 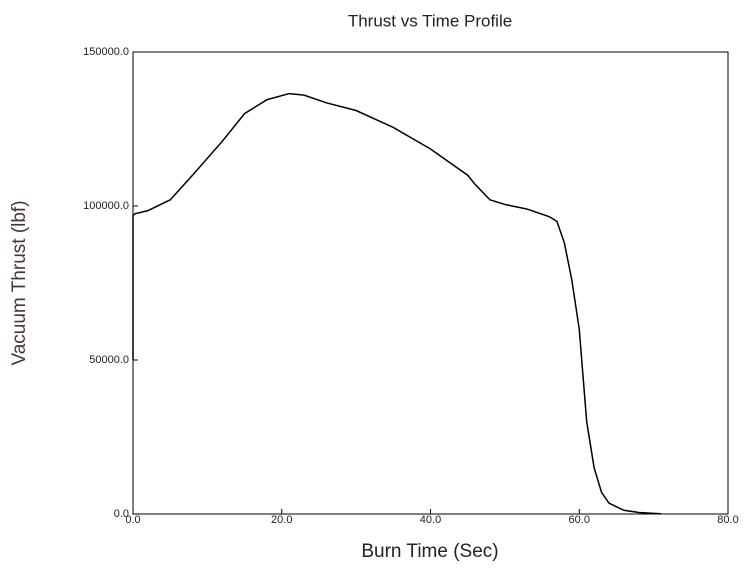 What do you see at coordinates (281, 520) in the screenshot?
I see `x-tick-label: 20.0` at bounding box center [281, 520].